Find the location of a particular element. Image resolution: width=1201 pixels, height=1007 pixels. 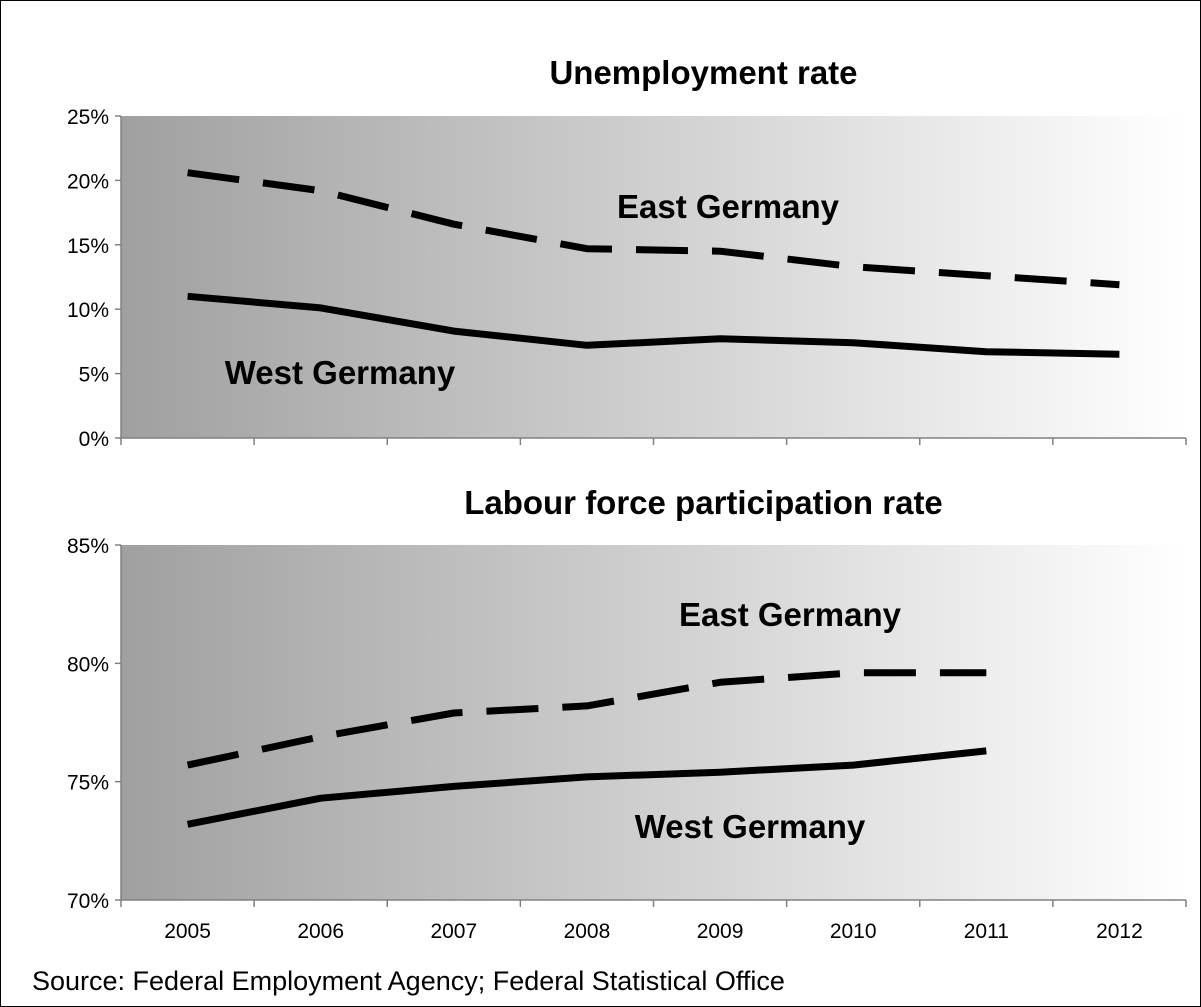

y-tick-label: 20% is located at coordinates (88, 181).